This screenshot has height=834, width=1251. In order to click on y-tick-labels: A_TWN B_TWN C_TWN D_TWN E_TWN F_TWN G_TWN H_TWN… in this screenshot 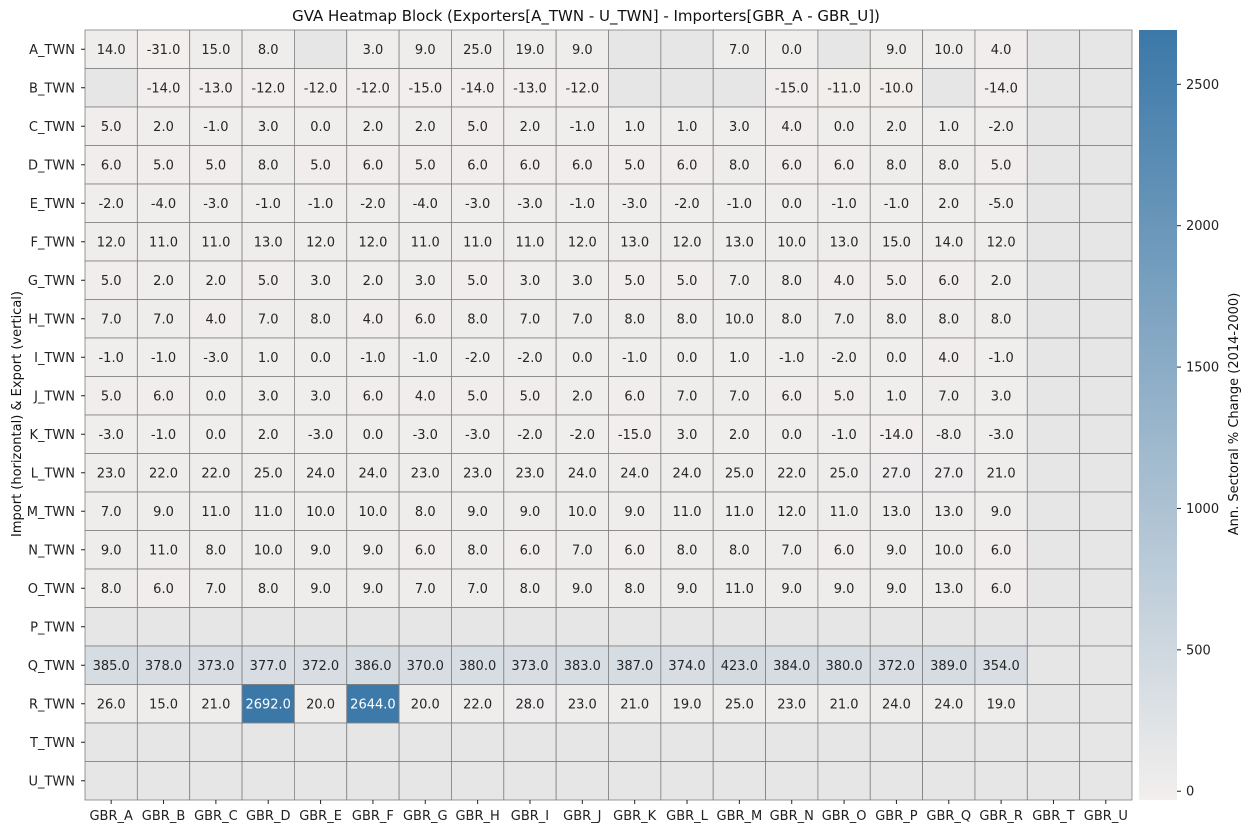, I will do `click(56, 416)`.